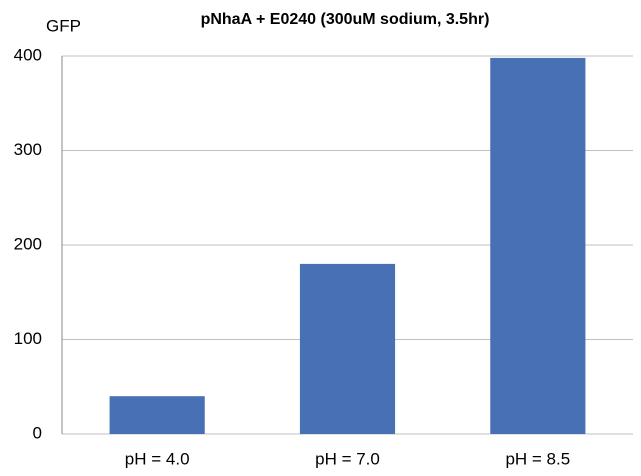 This screenshot has width=641, height=476. I want to click on chart-title: pNhaA + E0240 (300uM sodium, 3.5hr), so click(345, 19).